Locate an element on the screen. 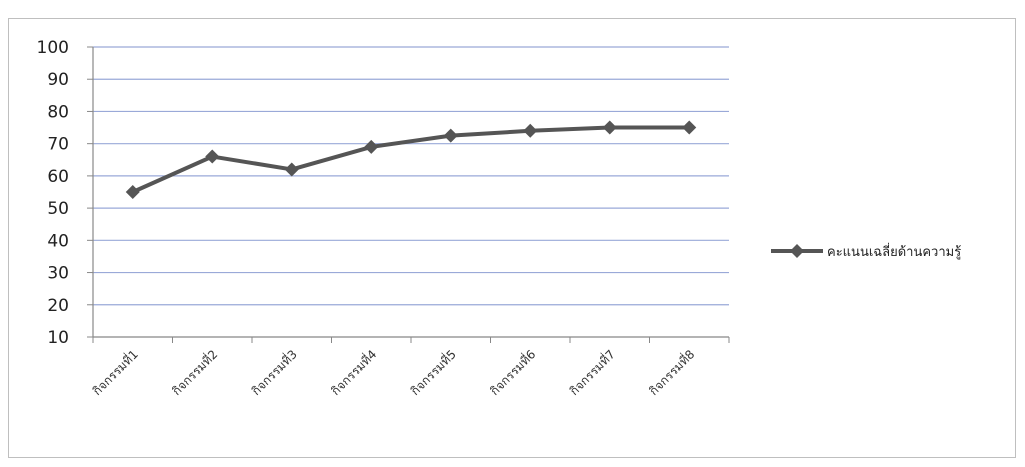  y-tick-label-90: 90 is located at coordinates (58, 80).